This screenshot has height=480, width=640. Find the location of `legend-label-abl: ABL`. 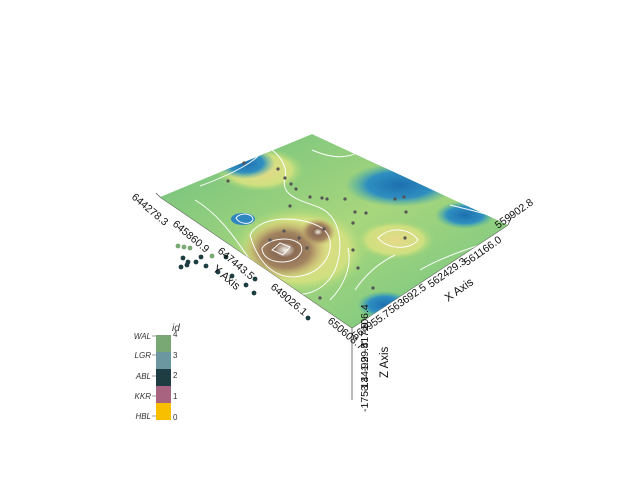

legend-label-abl: ABL is located at coordinates (143, 376).